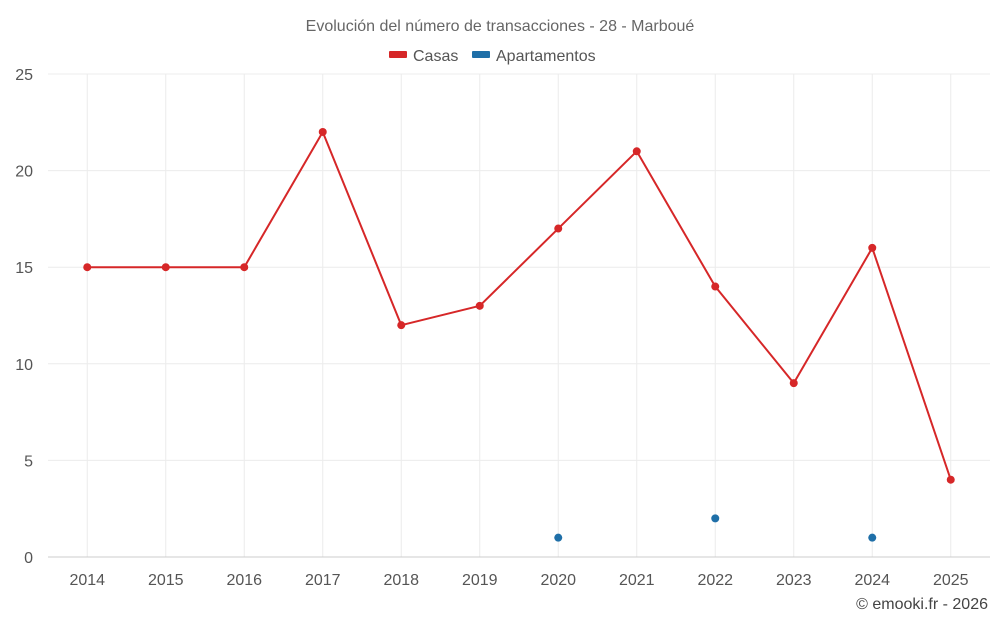 The height and width of the screenshot is (625, 1000). I want to click on y-tick-label: 15, so click(24, 268).